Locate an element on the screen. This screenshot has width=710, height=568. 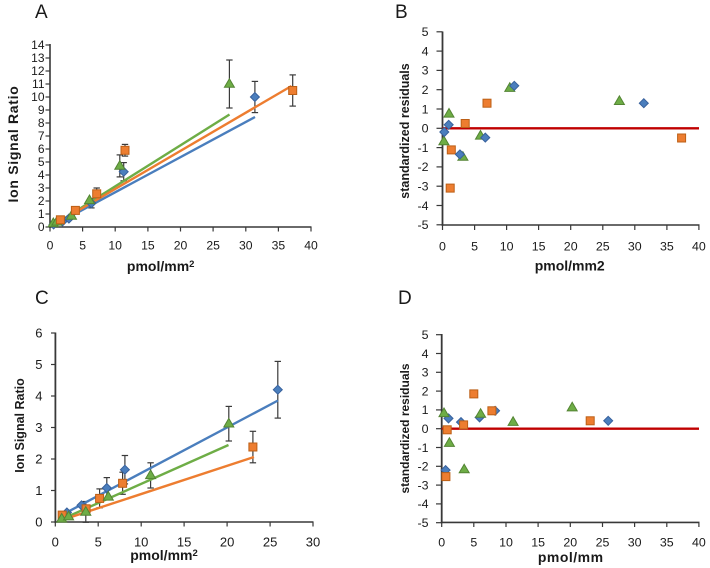
svg-text: B is located at coordinates (401, 12).